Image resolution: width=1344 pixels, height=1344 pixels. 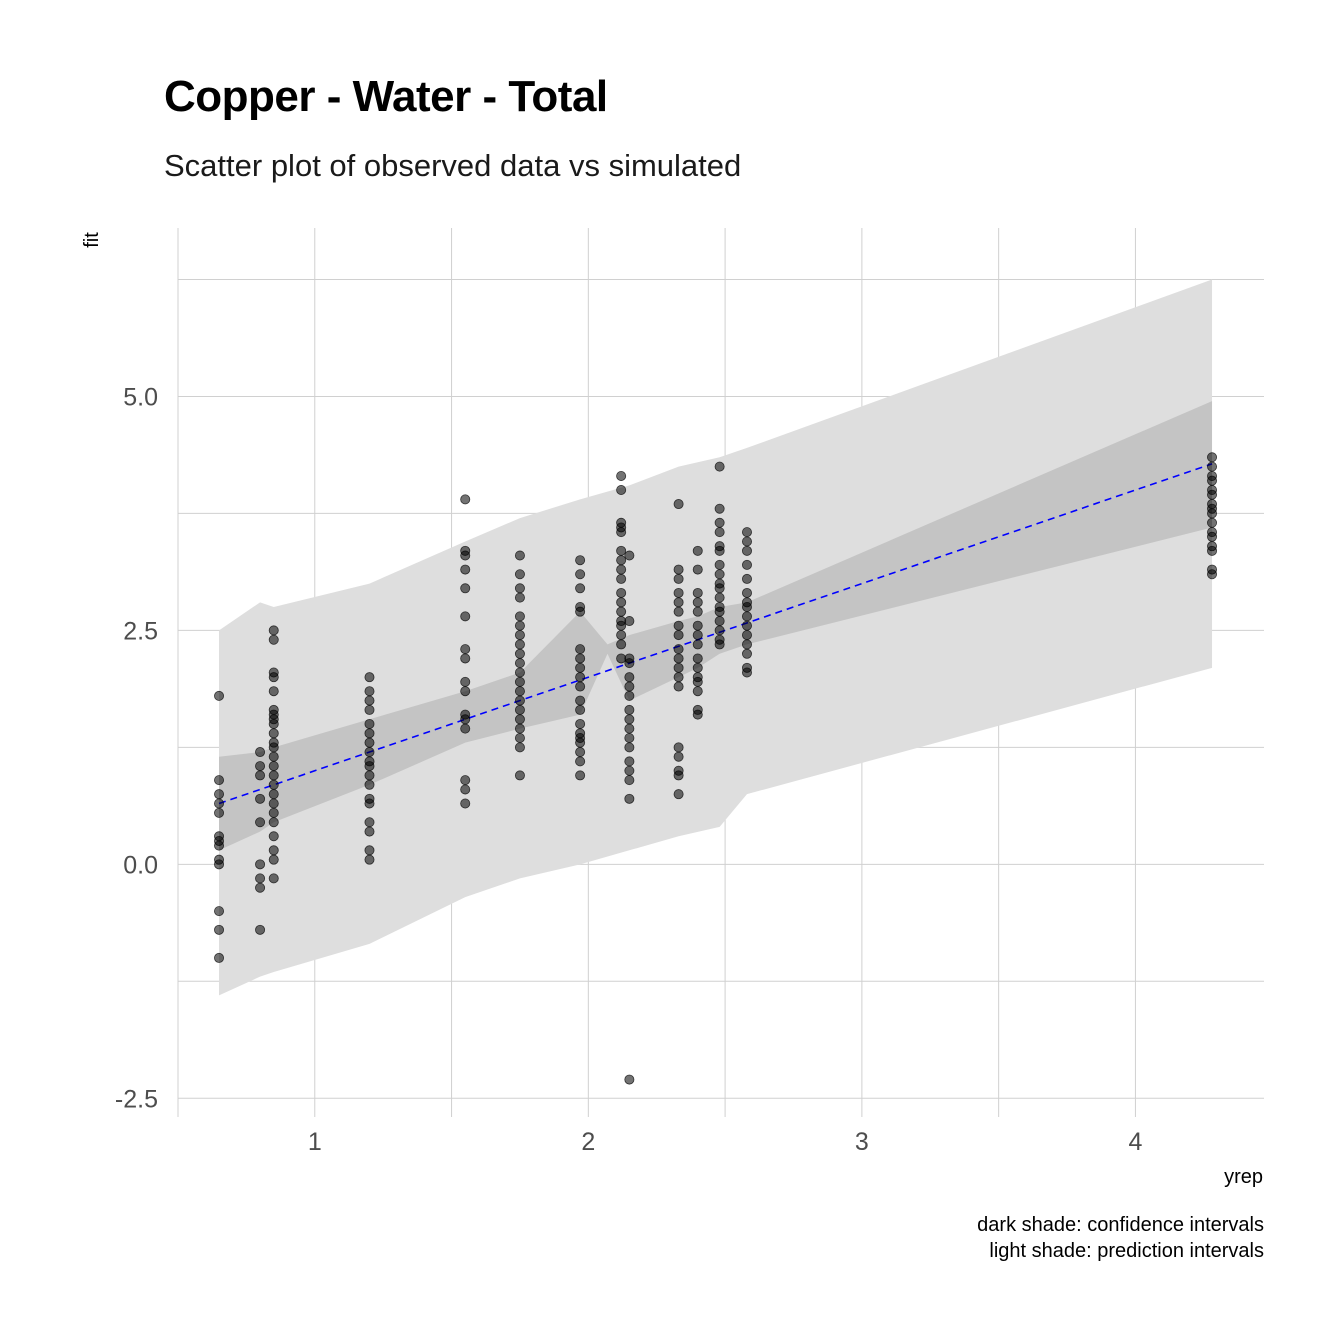 I want to click on y-axis-title: fit, so click(x=92, y=240).